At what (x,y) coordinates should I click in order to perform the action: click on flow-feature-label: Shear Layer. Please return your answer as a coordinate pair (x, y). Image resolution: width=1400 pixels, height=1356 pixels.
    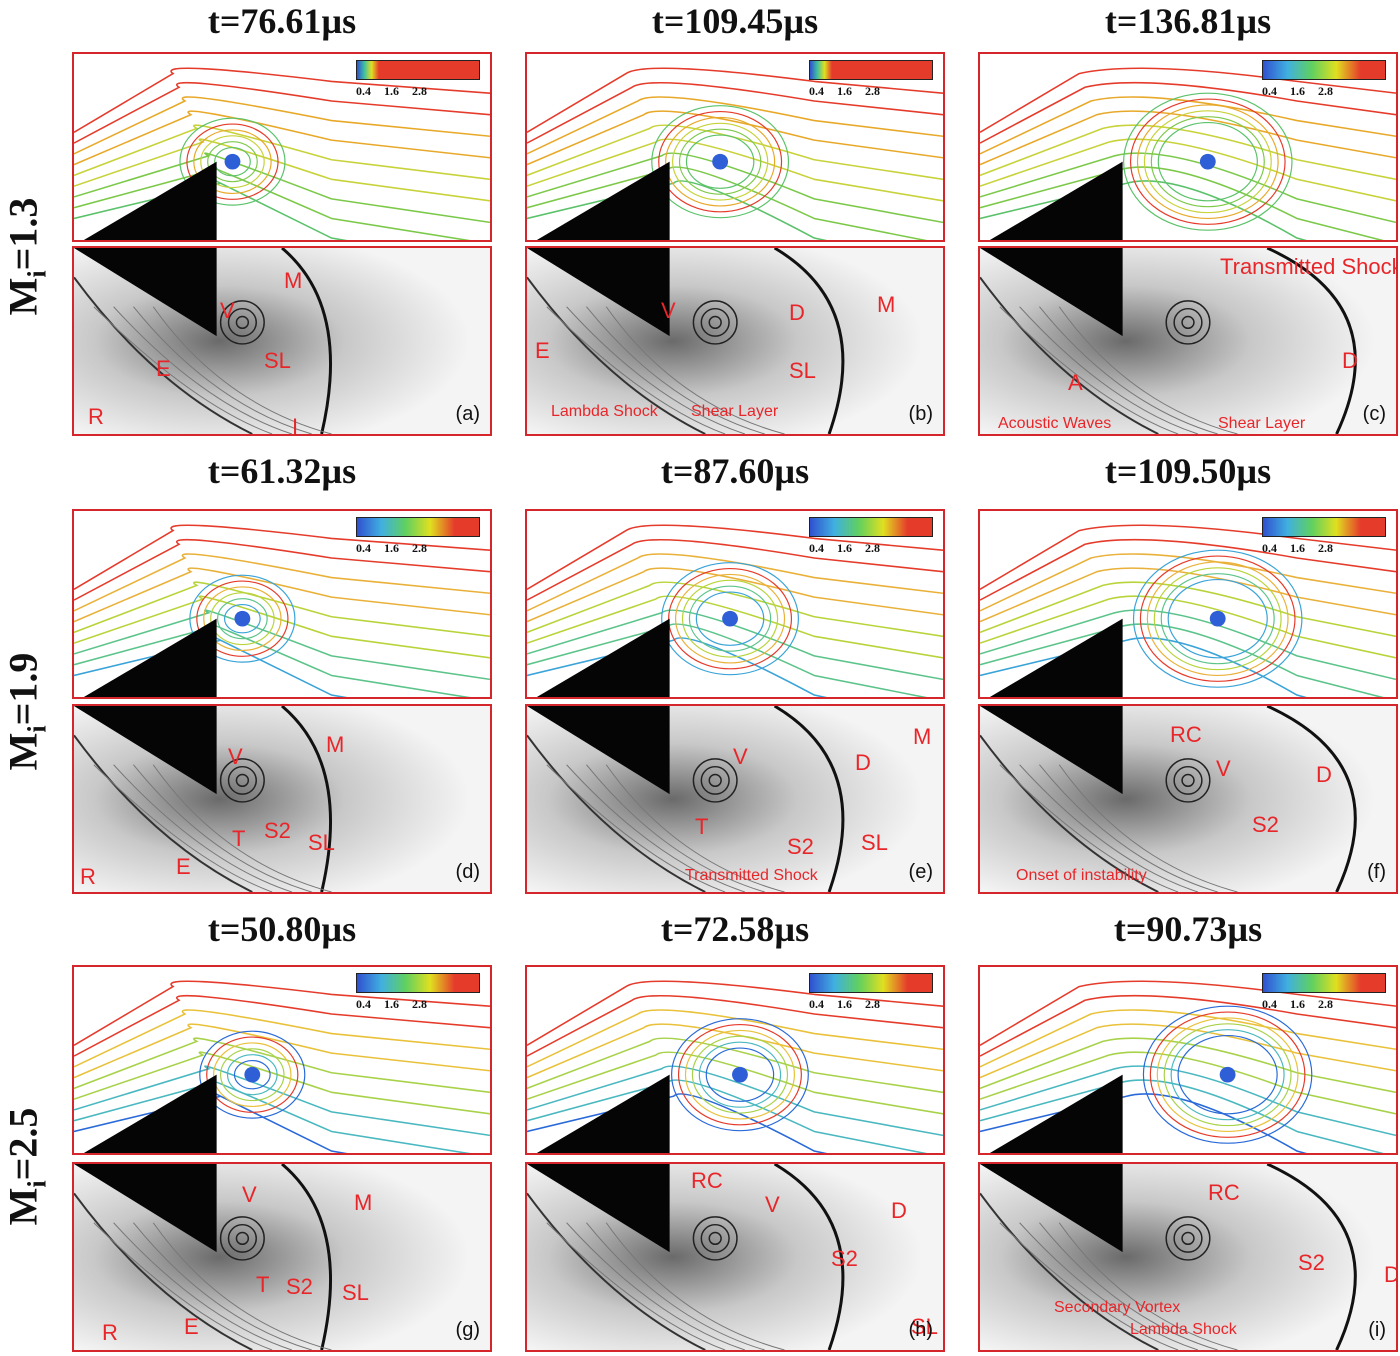
    Looking at the image, I should click on (735, 411).